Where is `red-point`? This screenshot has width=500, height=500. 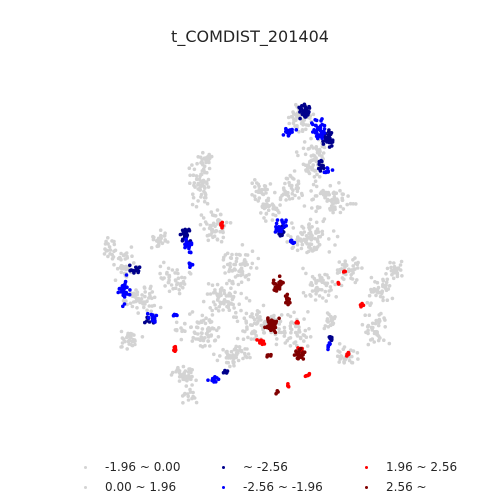
red-point is located at coordinates (338, 282).